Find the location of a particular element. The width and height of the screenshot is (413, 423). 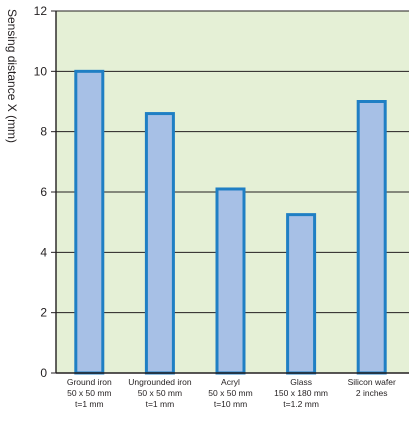

y-tick-label: 4 is located at coordinates (43, 252).